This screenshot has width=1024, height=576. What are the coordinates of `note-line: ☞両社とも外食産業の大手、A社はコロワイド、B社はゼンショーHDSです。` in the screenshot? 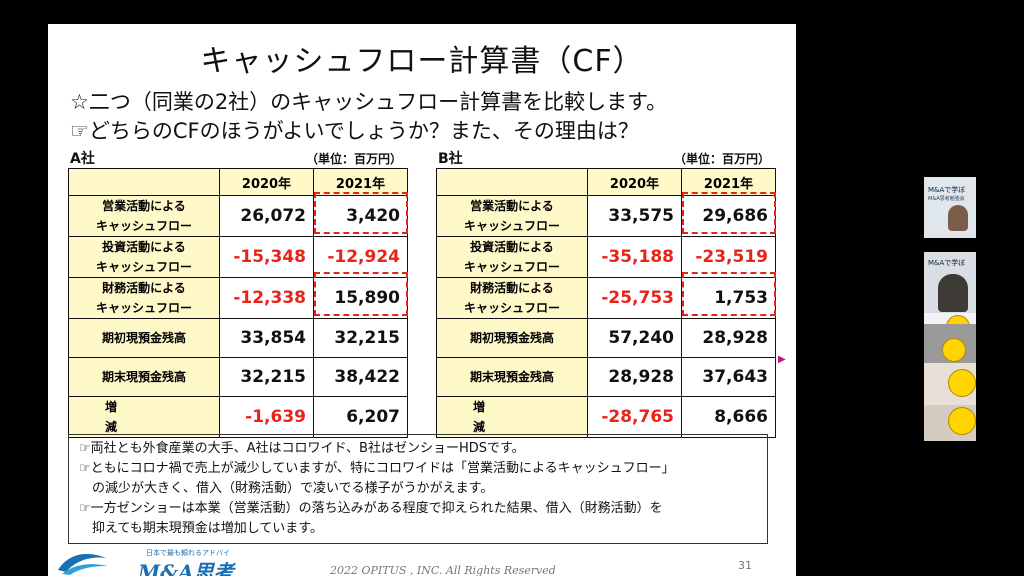 It's located at (302, 448).